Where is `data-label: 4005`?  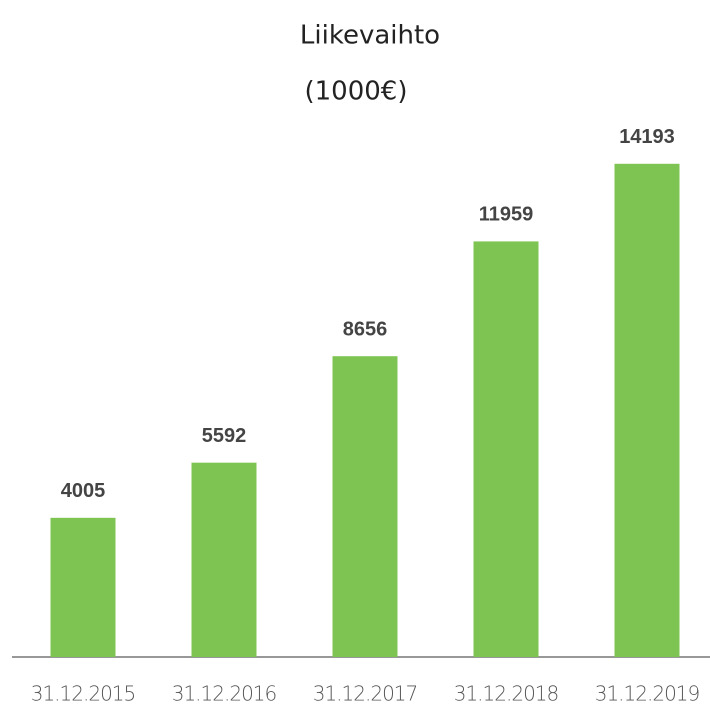 data-label: 4005 is located at coordinates (83, 491).